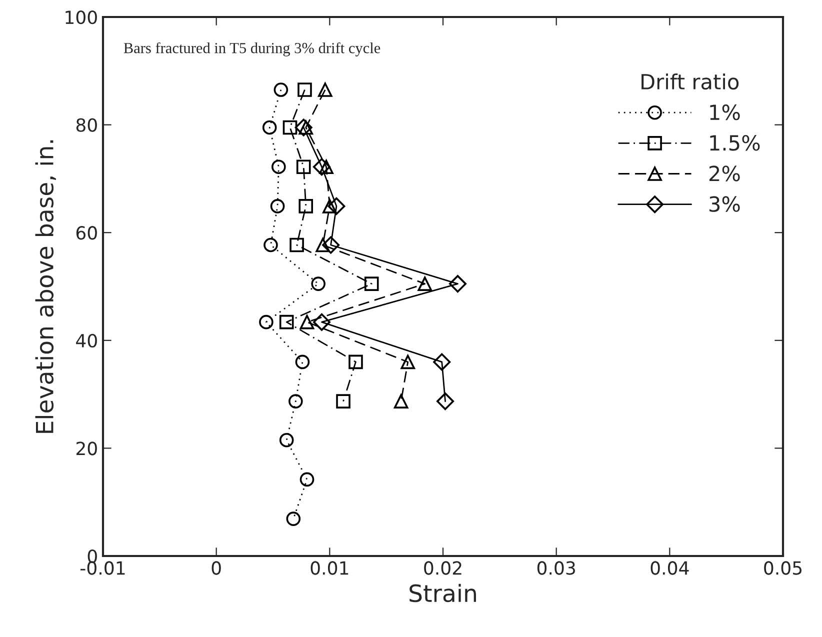 The height and width of the screenshot is (637, 822). I want to click on legend-label: 1%, so click(725, 112).